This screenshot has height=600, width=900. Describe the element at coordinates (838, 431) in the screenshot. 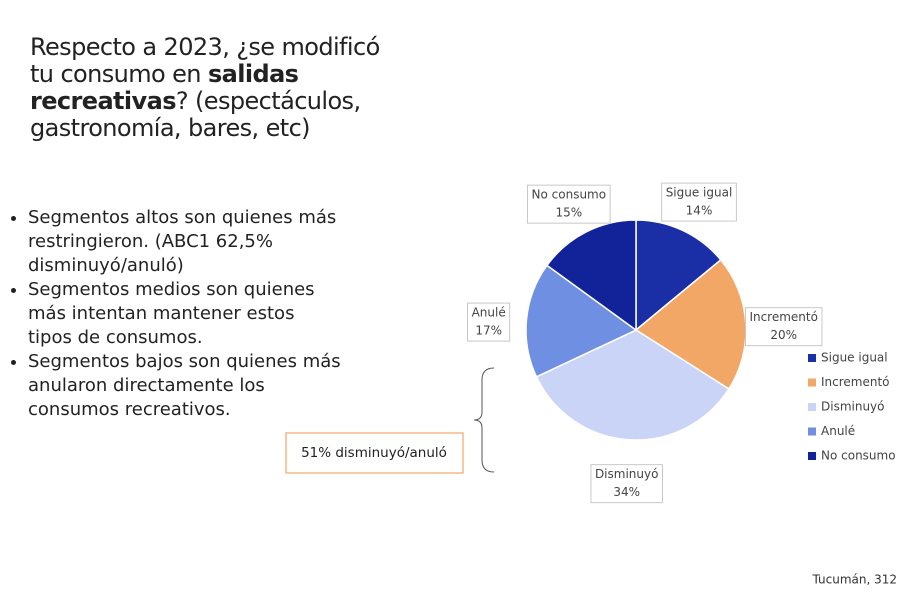

I see `legend-label: Anulé` at that location.